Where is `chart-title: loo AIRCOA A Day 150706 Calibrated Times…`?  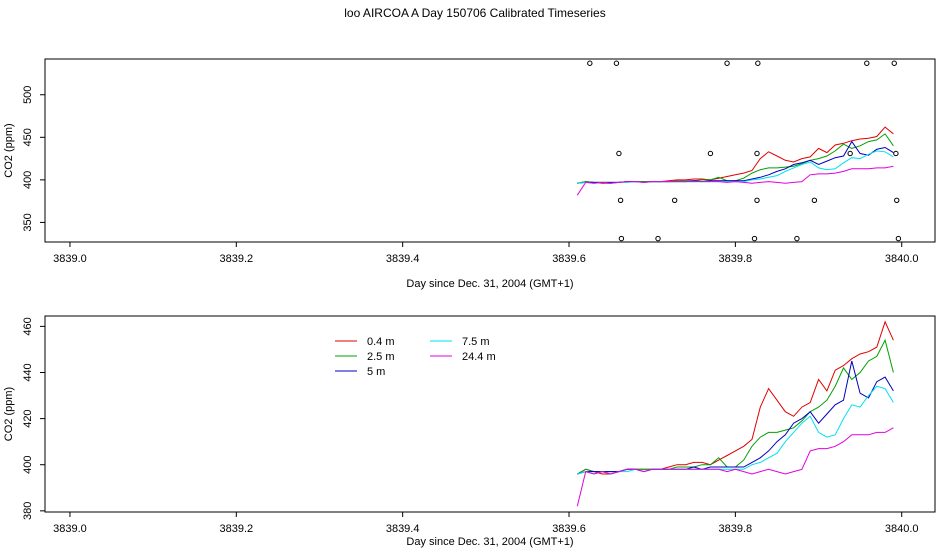 chart-title: loo AIRCOA A Day 150706 Calibrated Times… is located at coordinates (475, 13).